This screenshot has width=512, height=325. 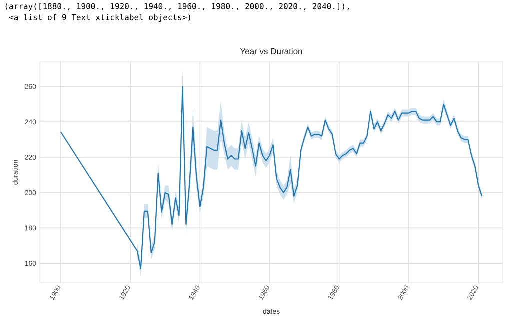 I want to click on chart-title: Year vs Duration, so click(x=271, y=51).